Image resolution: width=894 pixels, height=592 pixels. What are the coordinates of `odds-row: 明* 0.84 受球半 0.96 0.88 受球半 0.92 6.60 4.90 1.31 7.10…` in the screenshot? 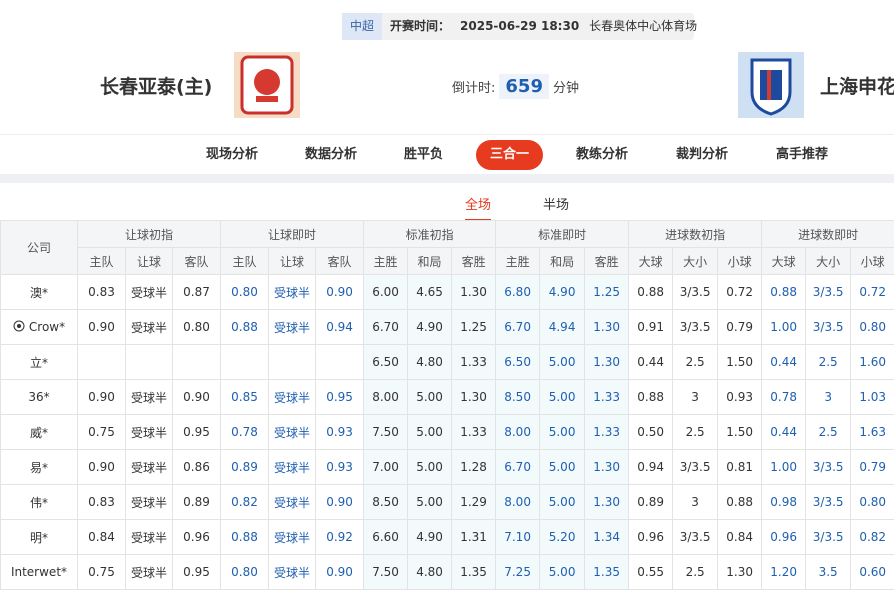 It's located at (447, 537).